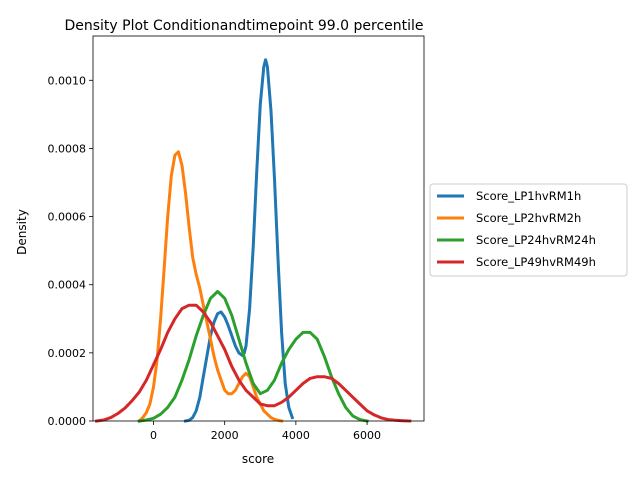 The image size is (640, 484). I want to click on y-tick-label: 0.0008, so click(67, 148).